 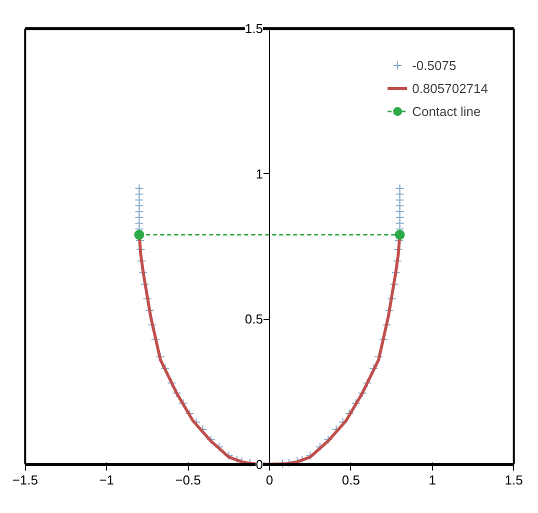 I want to click on y-tick-label: 1, so click(x=259, y=174).